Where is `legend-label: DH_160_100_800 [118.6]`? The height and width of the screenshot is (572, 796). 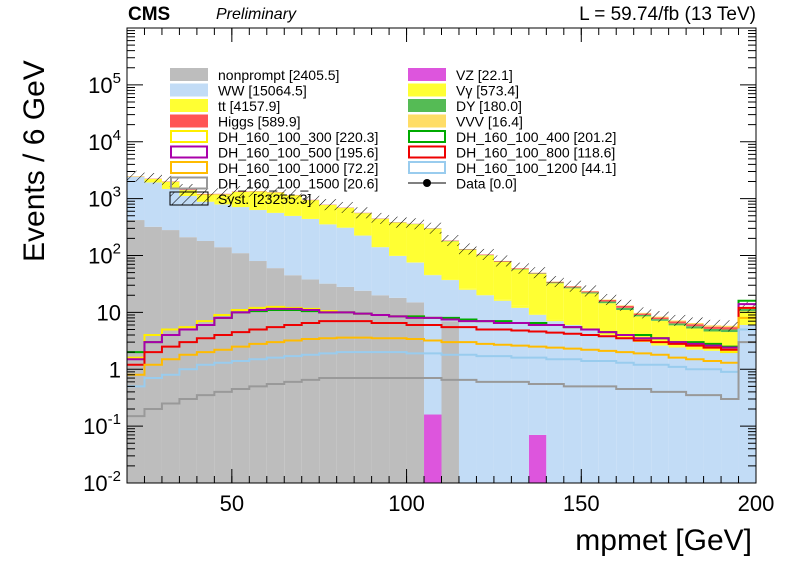 legend-label: DH_160_100_800 [118.6] is located at coordinates (535, 153).